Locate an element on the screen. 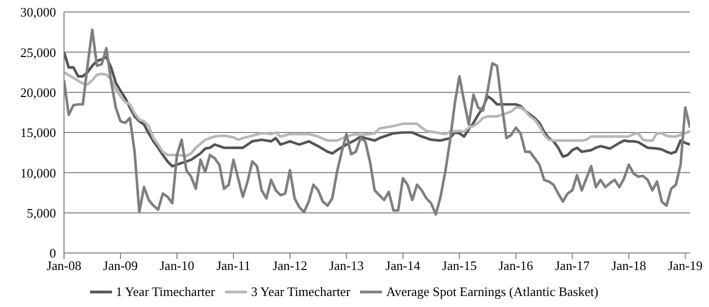 This screenshot has height=307, width=709. y-tick-label: 15,000 is located at coordinates (38, 132).